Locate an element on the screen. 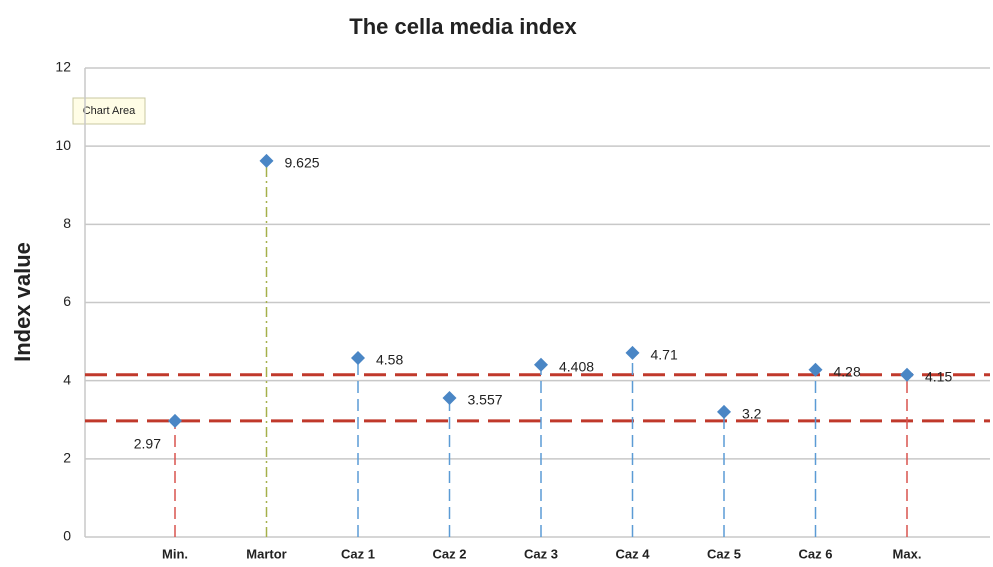 This screenshot has height=567, width=993. y-tick-label: 6 is located at coordinates (67, 301).